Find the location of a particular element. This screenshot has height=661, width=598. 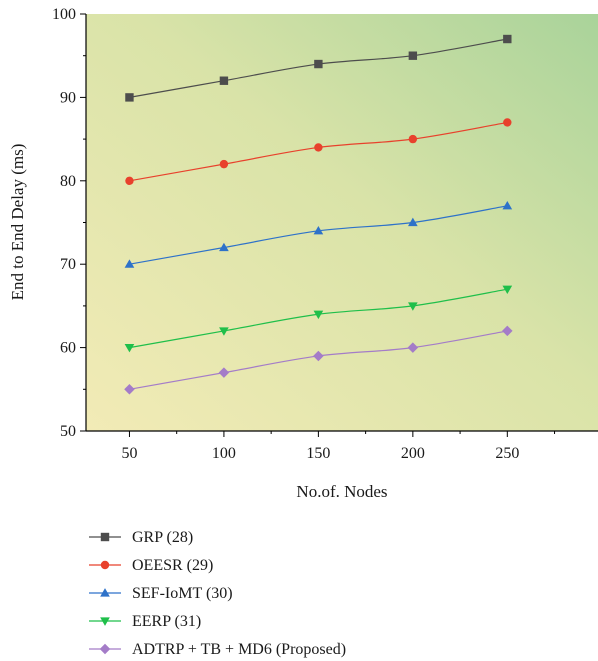

legend-item: OEESR (29) is located at coordinates (151, 565).